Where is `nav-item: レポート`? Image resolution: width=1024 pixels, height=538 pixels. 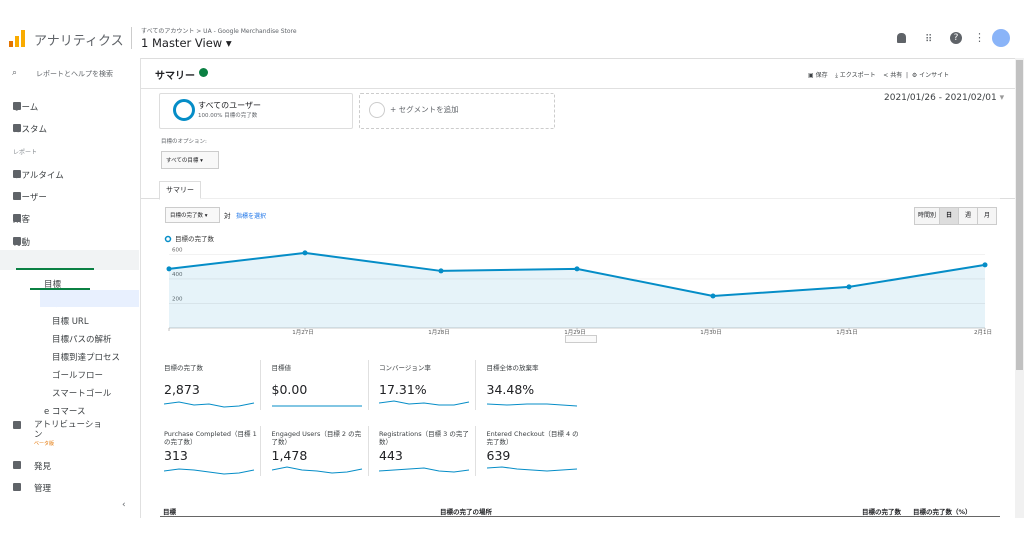
nav-item: レポート is located at coordinates (25, 152).